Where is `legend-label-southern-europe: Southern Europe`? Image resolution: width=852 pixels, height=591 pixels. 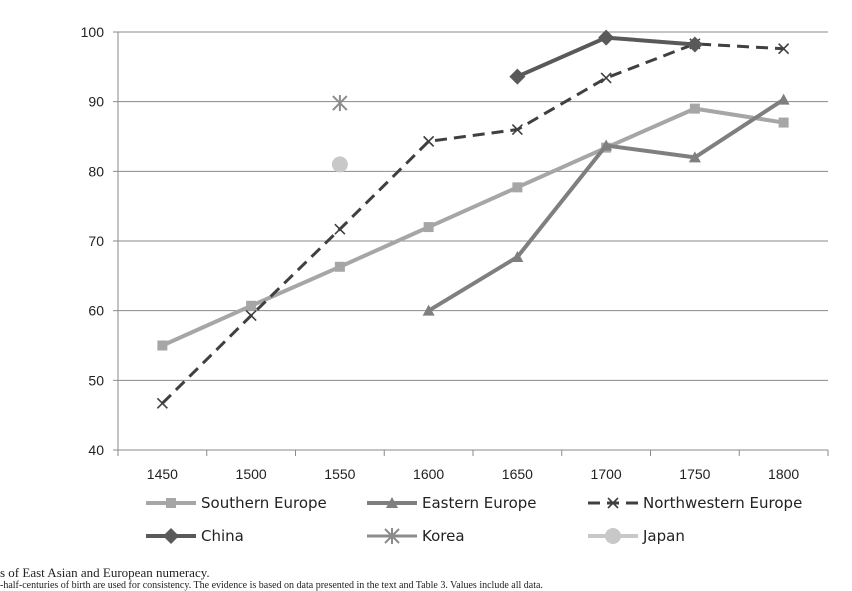
legend-label-southern-europe: Southern Europe is located at coordinates (264, 503).